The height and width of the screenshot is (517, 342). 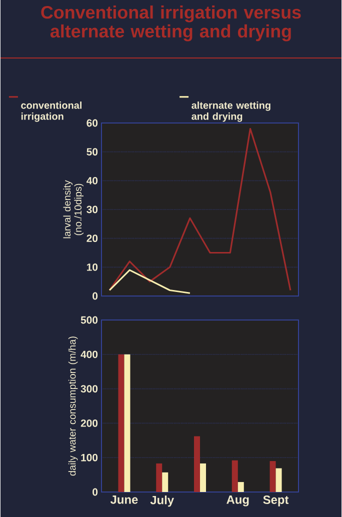 What do you see at coordinates (92, 238) in the screenshot?
I see `y-tick-label: 20` at bounding box center [92, 238].